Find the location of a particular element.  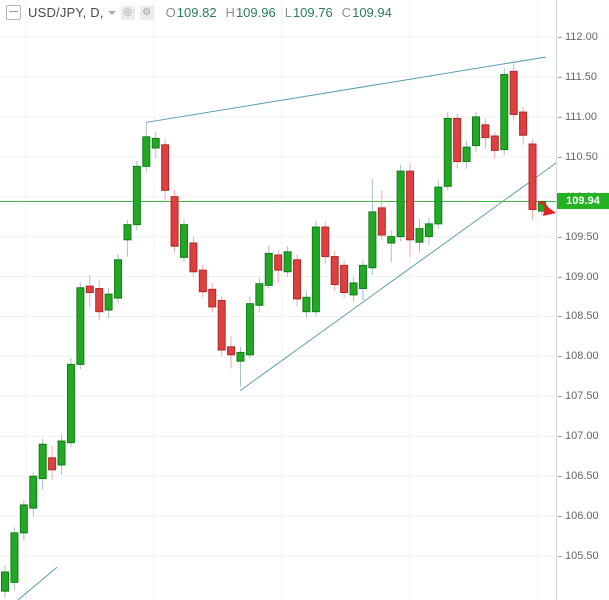

ohlc-item-c: C109.94 is located at coordinates (367, 12).